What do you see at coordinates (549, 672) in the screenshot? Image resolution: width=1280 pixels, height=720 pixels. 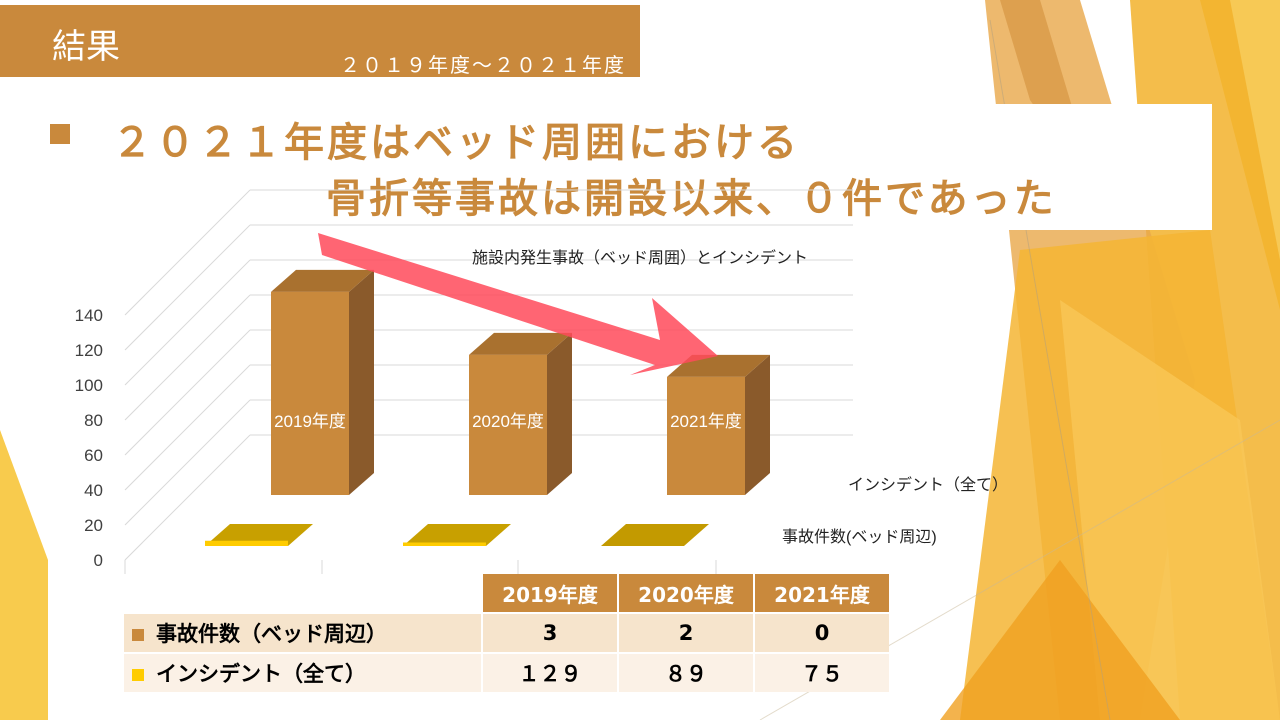 I see `table-cell: １２９` at bounding box center [549, 672].